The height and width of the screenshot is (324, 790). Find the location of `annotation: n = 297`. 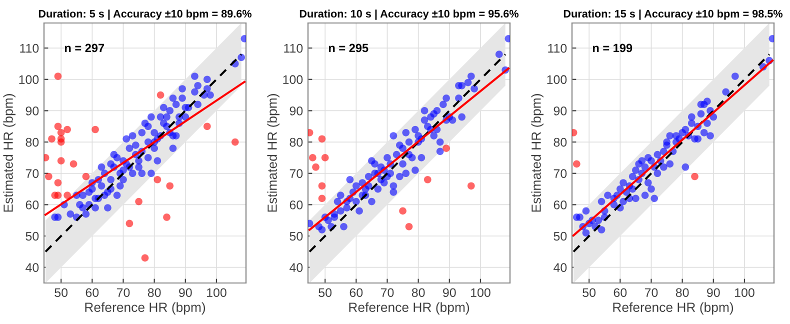

annotation: n = 297 is located at coordinates (84, 48).